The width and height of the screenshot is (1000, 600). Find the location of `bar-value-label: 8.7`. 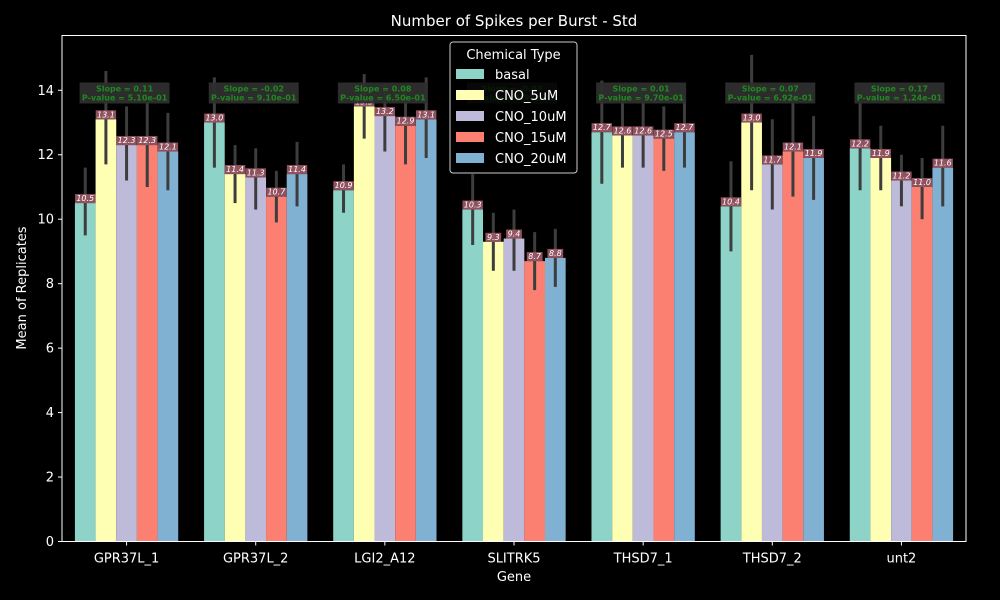

bar-value-label: 8.7 is located at coordinates (535, 256).